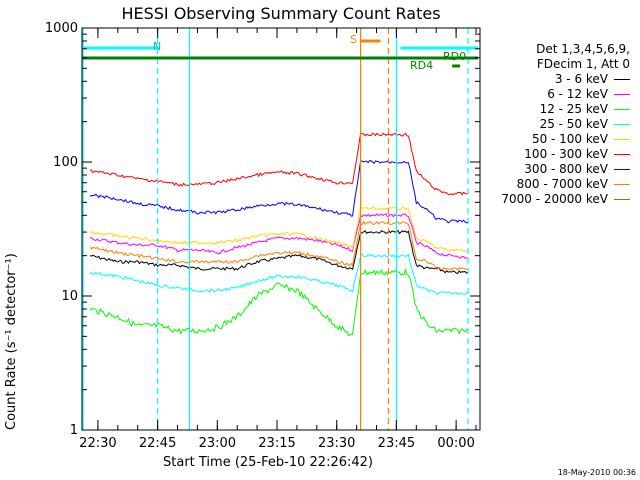 This screenshot has height=480, width=640. What do you see at coordinates (583, 49) in the screenshot?
I see `legend-header-1: Det 1,3,4,5,6,9,` at bounding box center [583, 49].